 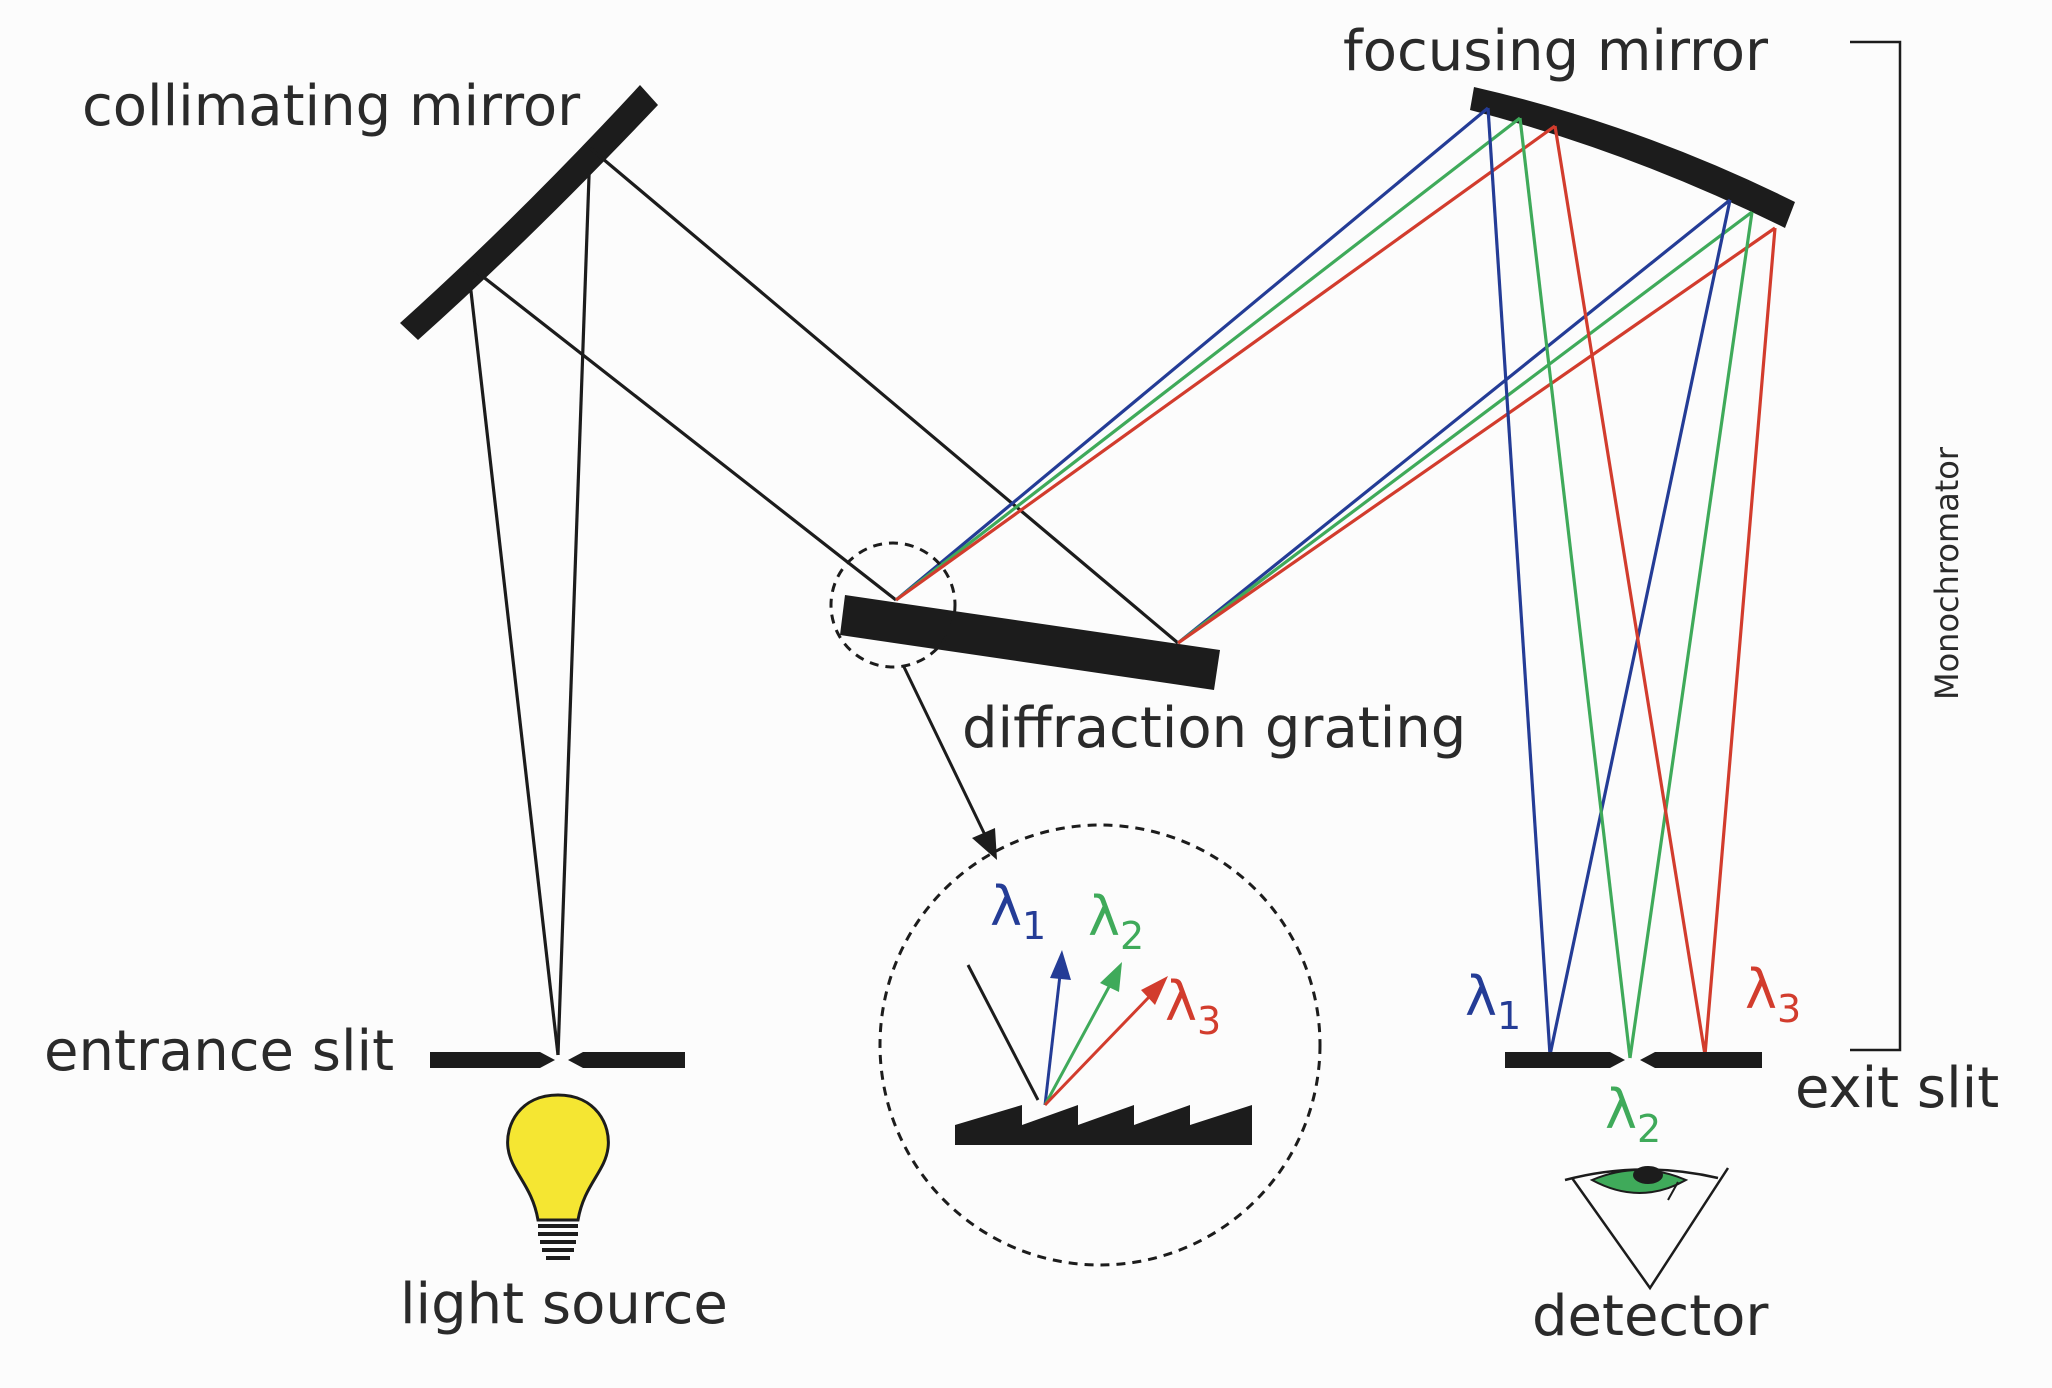 What do you see at coordinates (893, 605) in the screenshot?
I see `zoom-source-circle` at bounding box center [893, 605].